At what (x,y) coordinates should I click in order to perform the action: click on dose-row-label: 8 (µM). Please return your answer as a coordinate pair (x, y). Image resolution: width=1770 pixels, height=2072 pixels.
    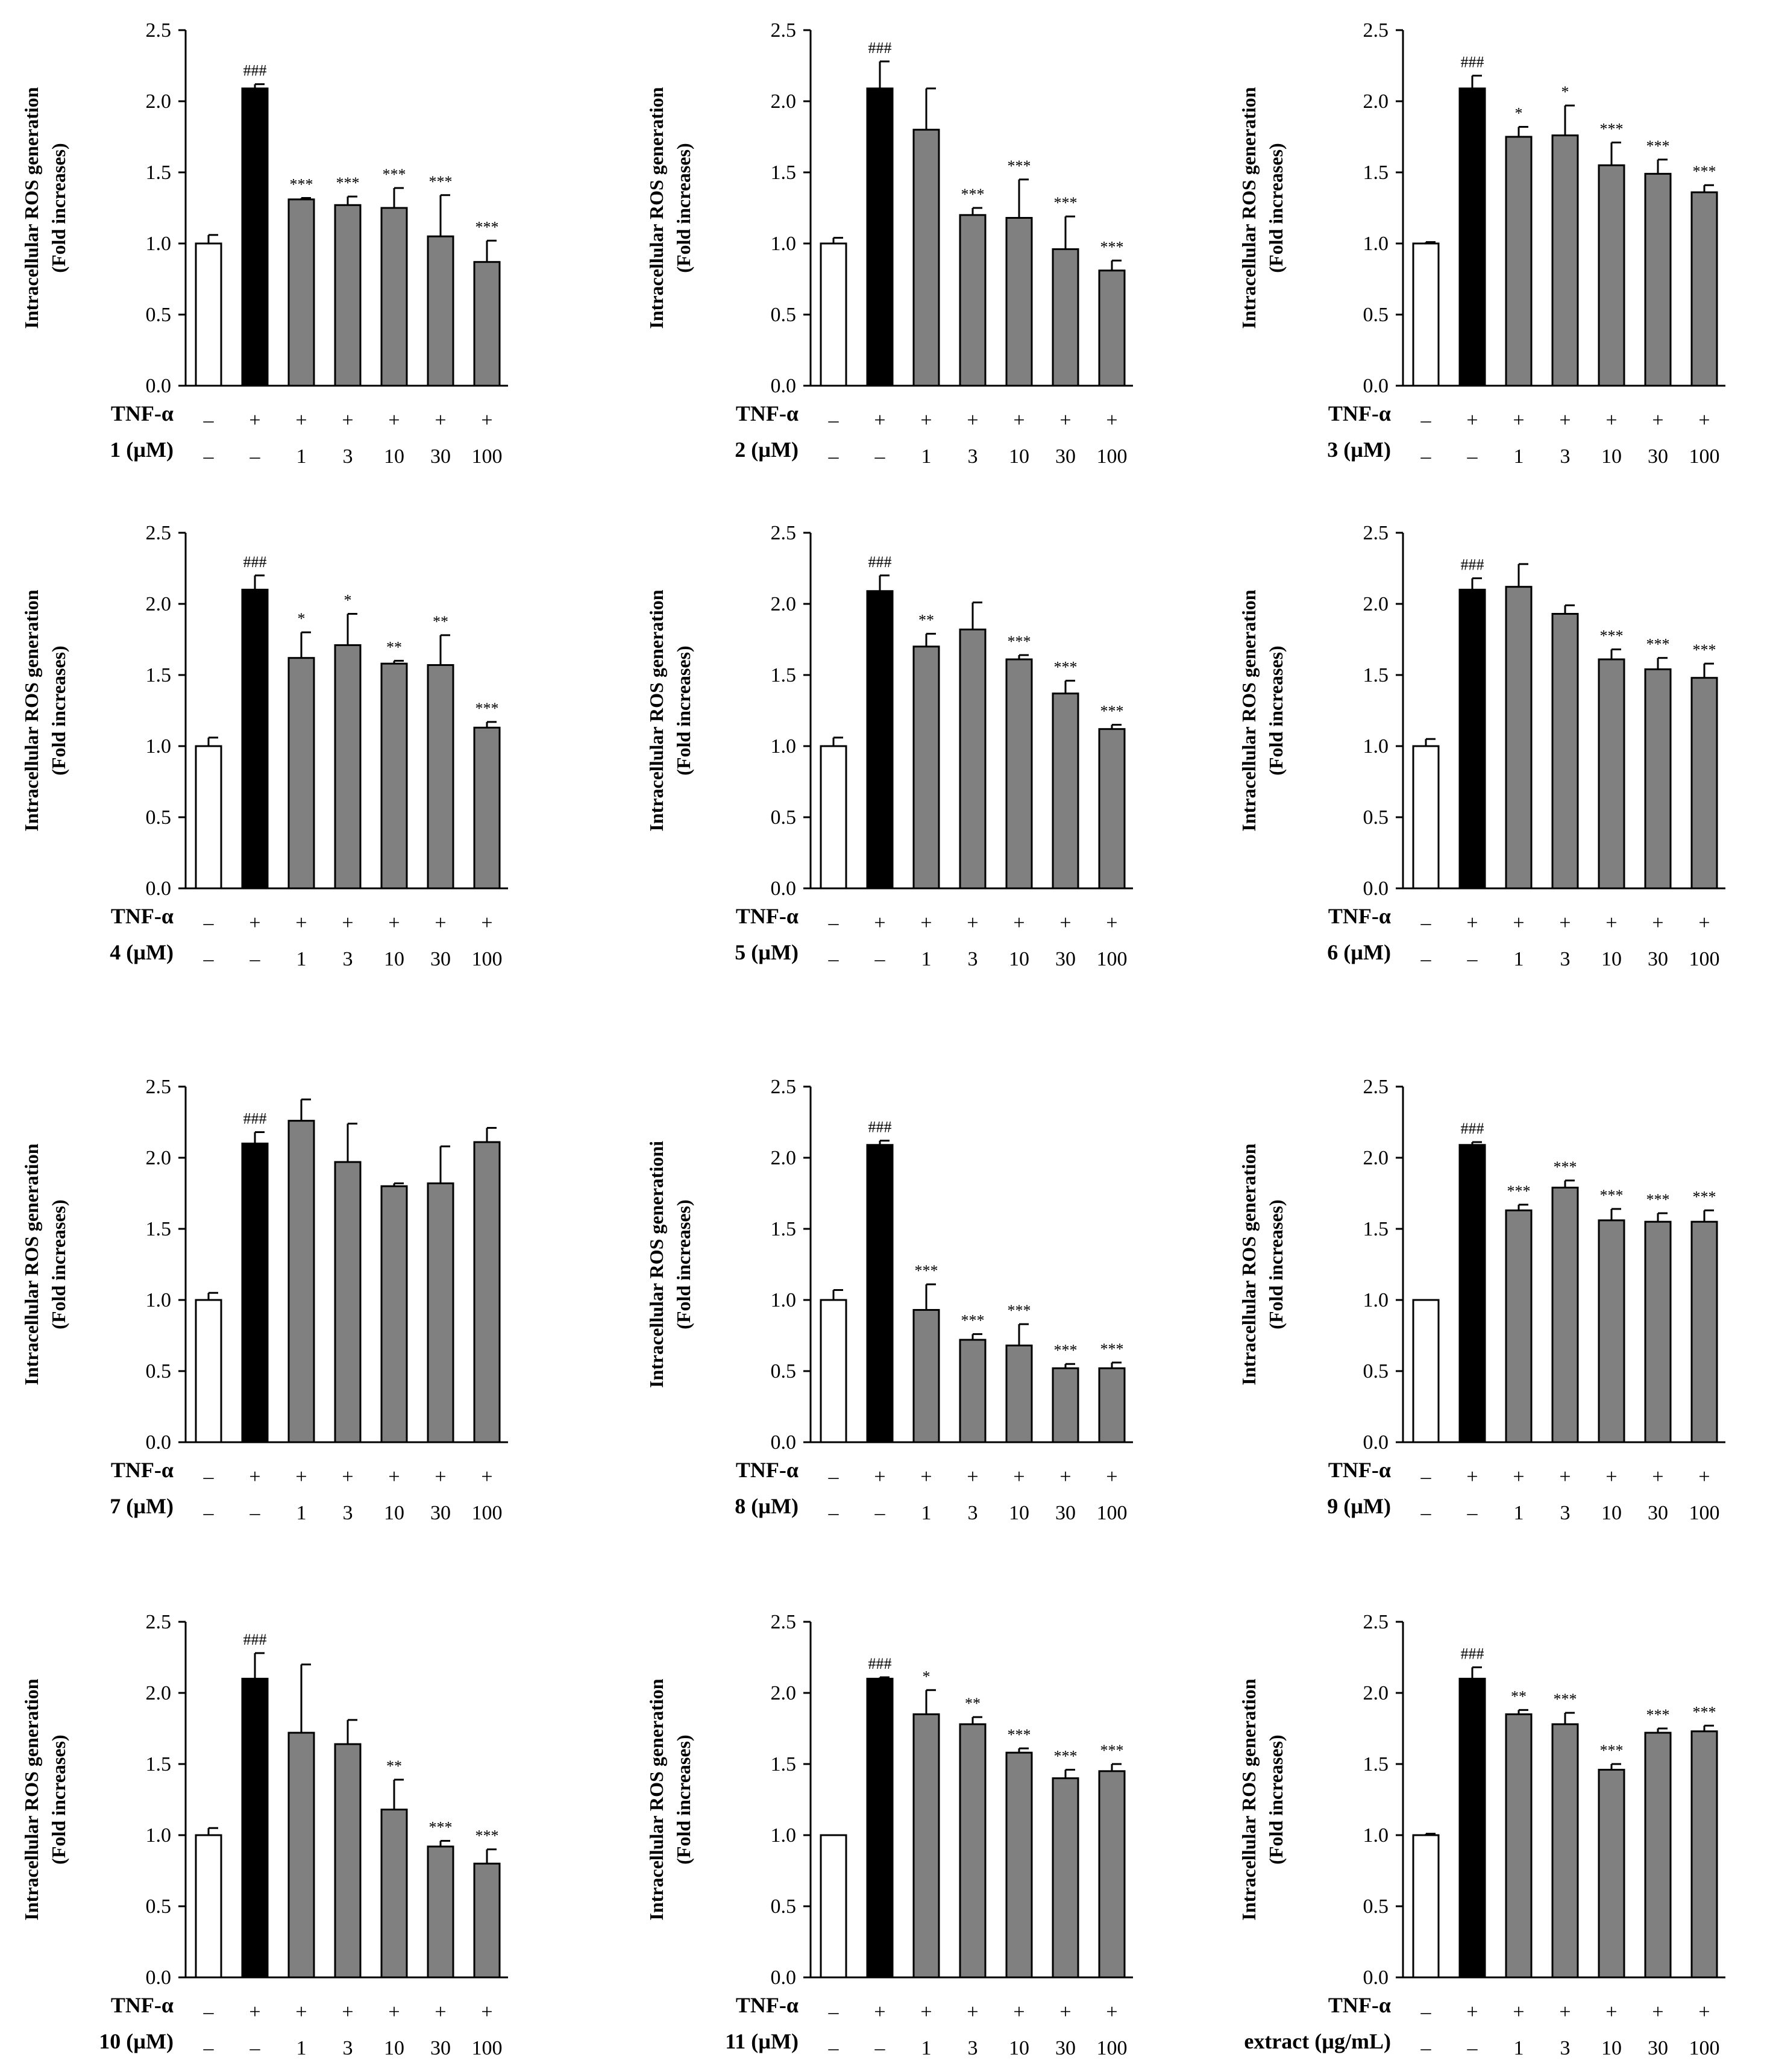
    Looking at the image, I should click on (767, 1506).